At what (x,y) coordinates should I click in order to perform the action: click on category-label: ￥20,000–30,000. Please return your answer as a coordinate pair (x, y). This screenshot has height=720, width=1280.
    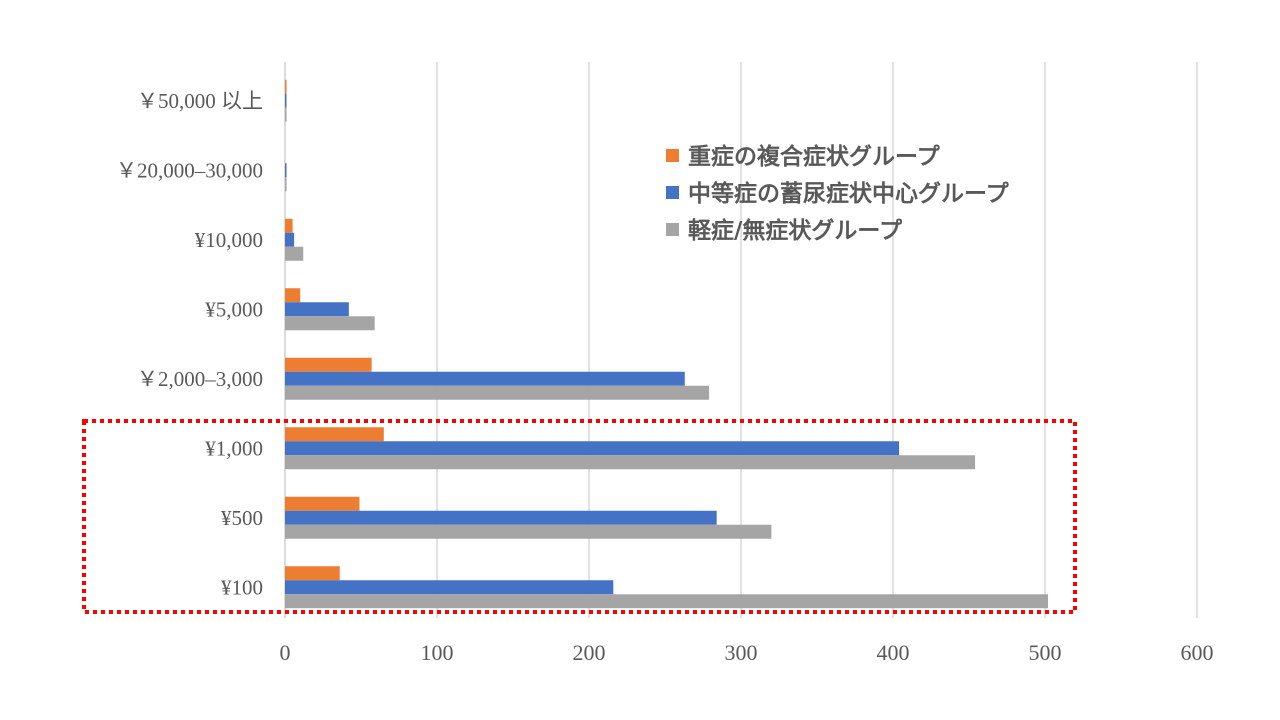
    Looking at the image, I should click on (189, 170).